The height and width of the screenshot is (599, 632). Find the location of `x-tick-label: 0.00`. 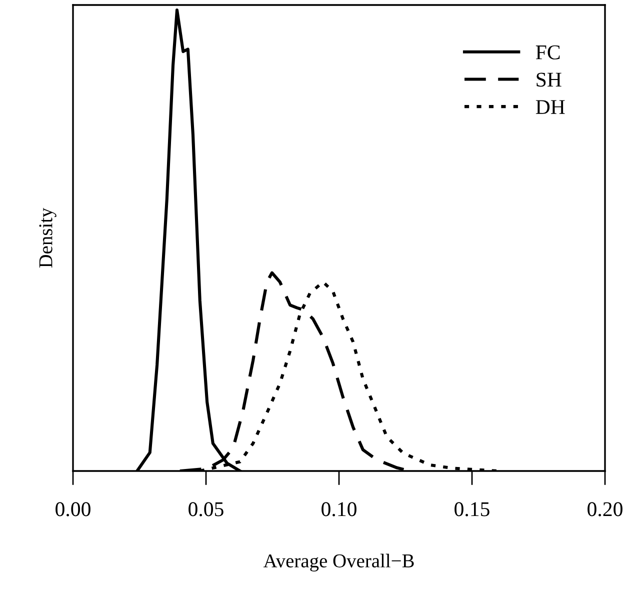

x-tick-label: 0.00 is located at coordinates (73, 509).